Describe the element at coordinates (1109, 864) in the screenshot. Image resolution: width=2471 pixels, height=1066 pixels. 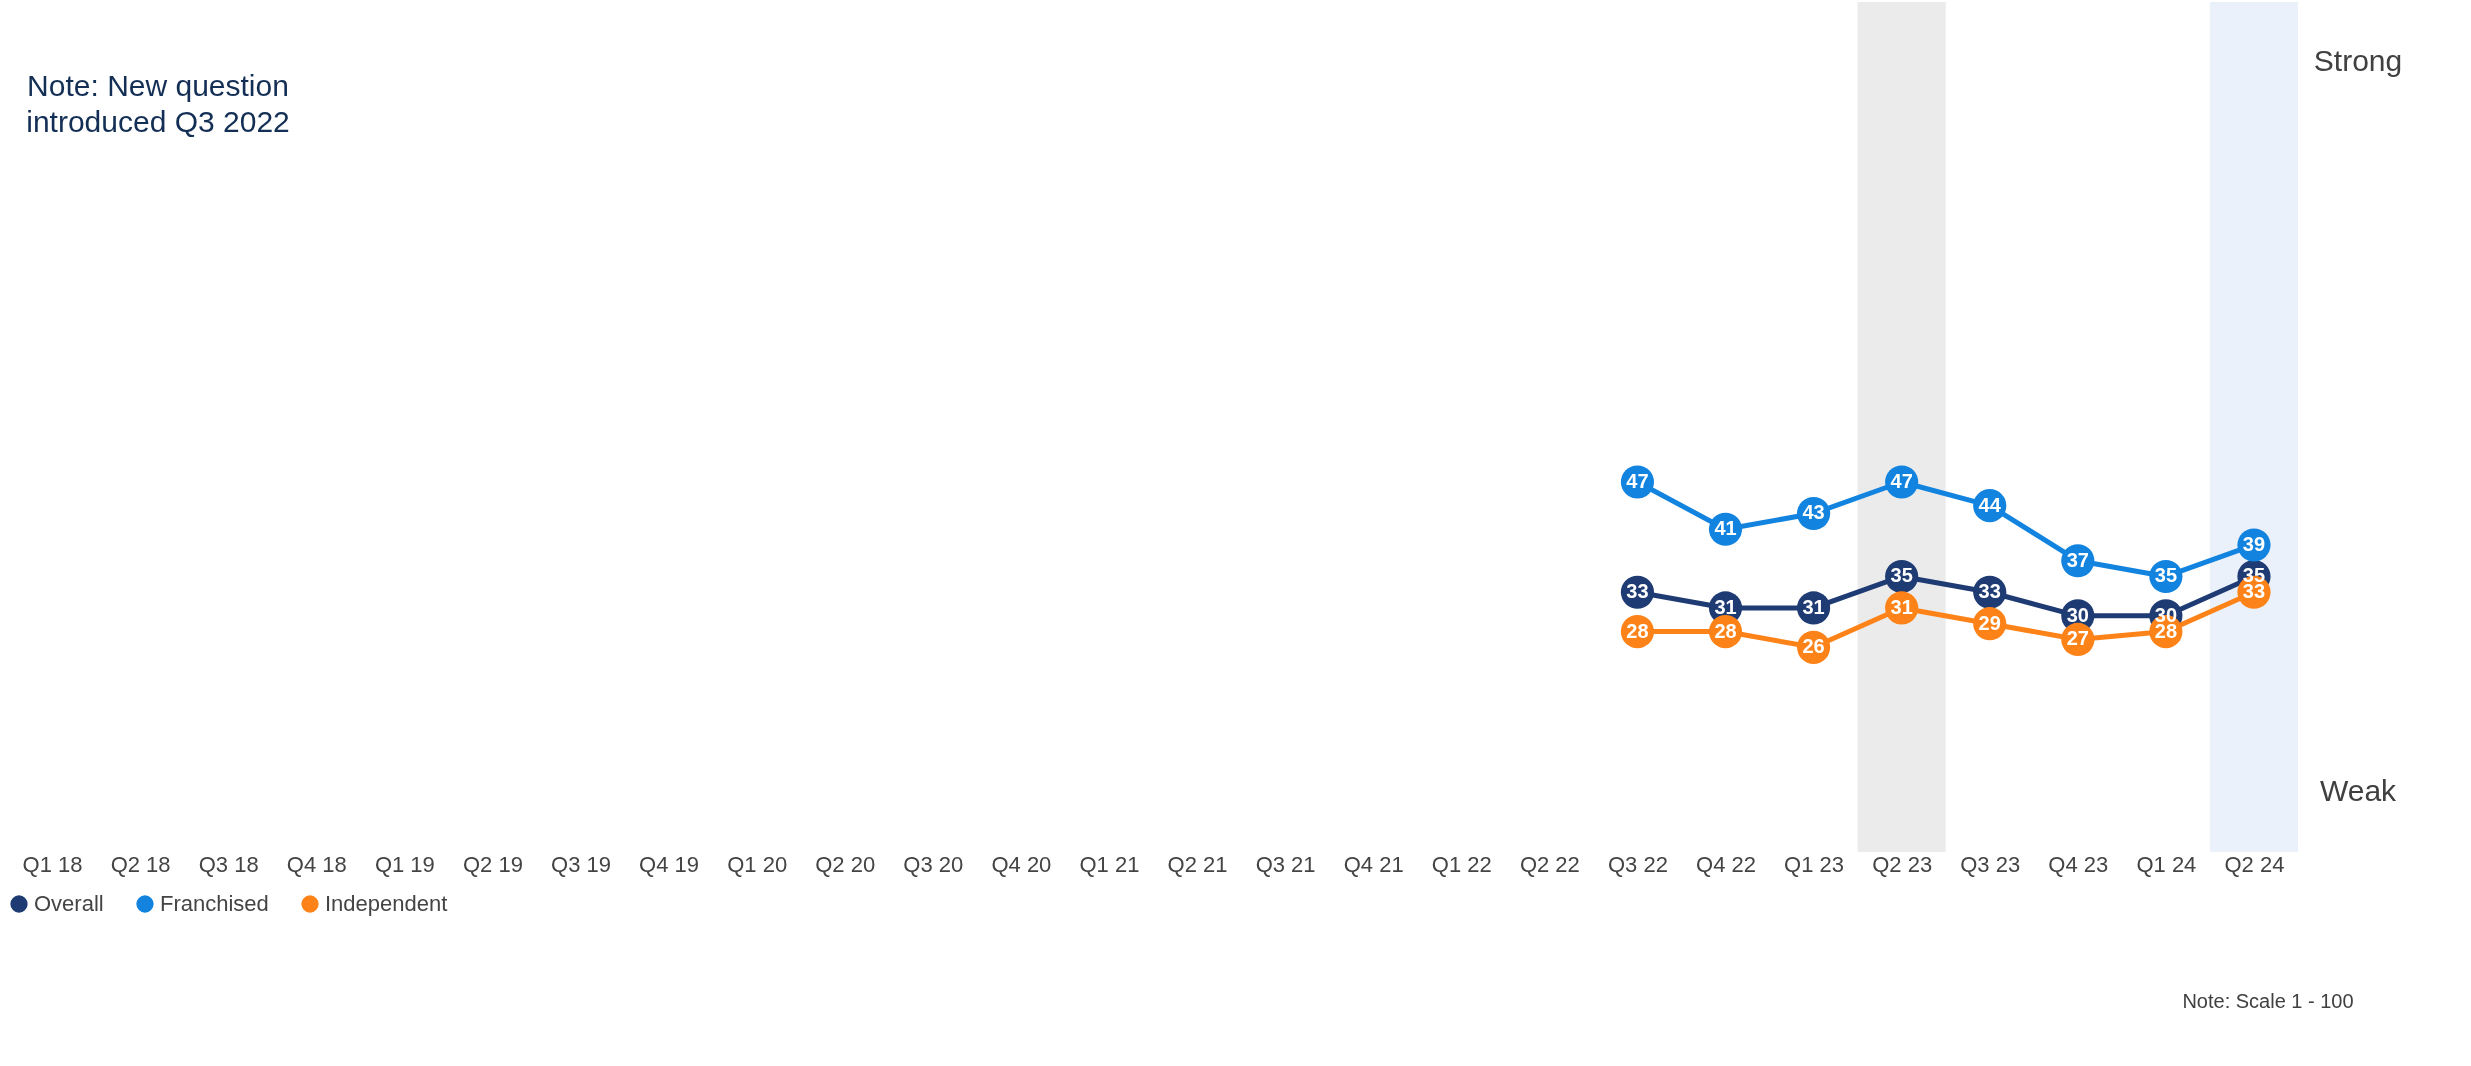
I see `x-tick-label: Q1 21` at that location.